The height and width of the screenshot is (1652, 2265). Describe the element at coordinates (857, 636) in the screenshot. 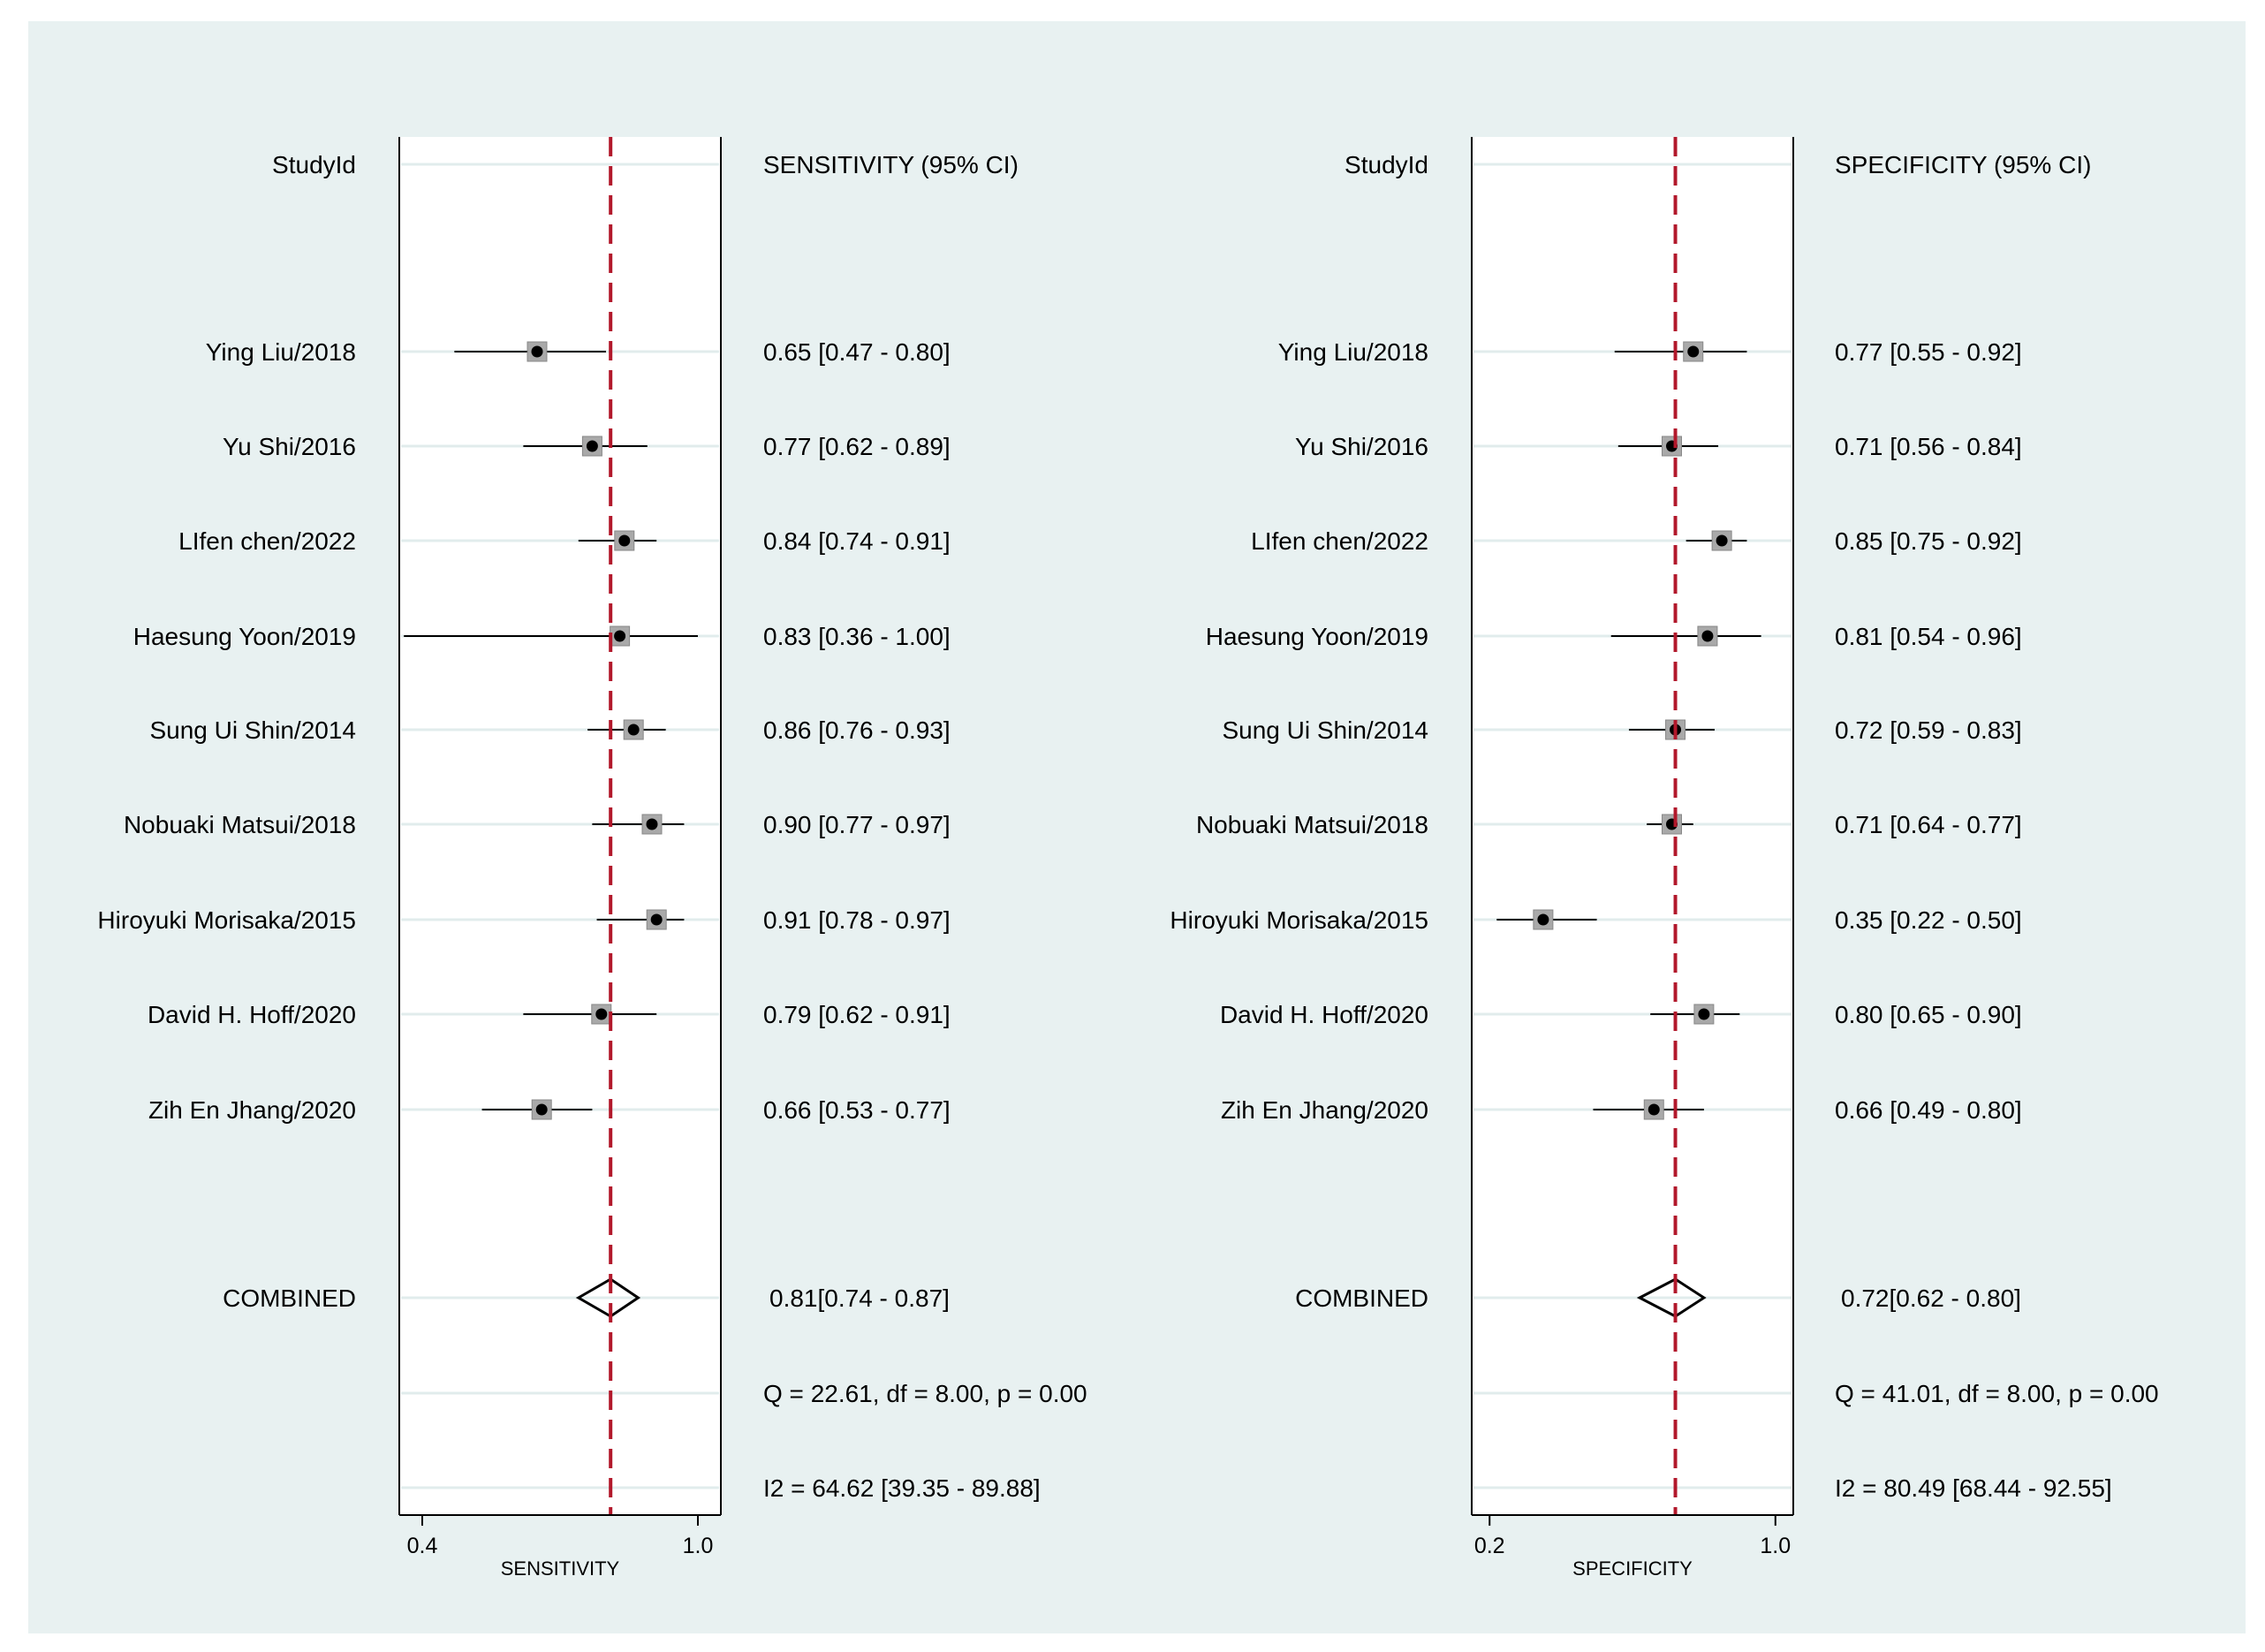

I see `study-ci-text: 0.83 [0.36 - 1.00]` at that location.